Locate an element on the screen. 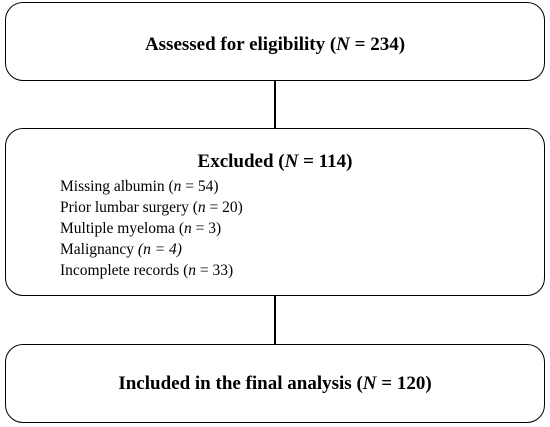 The width and height of the screenshot is (550, 427). exclusion-reason-incomplete-records: Incomplete records (n = 33) is located at coordinates (147, 270).